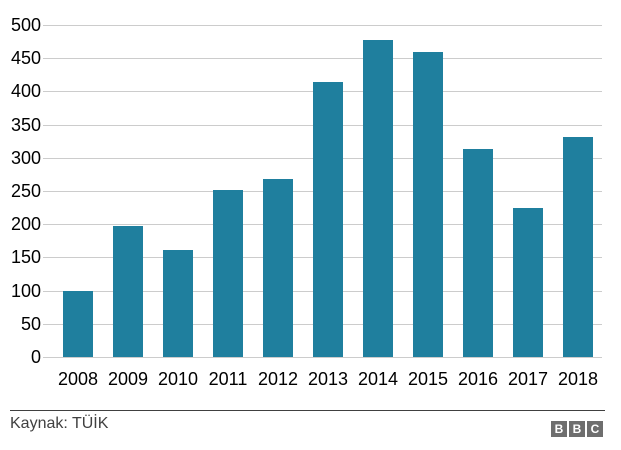 This screenshot has height=450, width=621. What do you see at coordinates (25, 124) in the screenshot?
I see `y-axis-tick-label: 350` at bounding box center [25, 124].